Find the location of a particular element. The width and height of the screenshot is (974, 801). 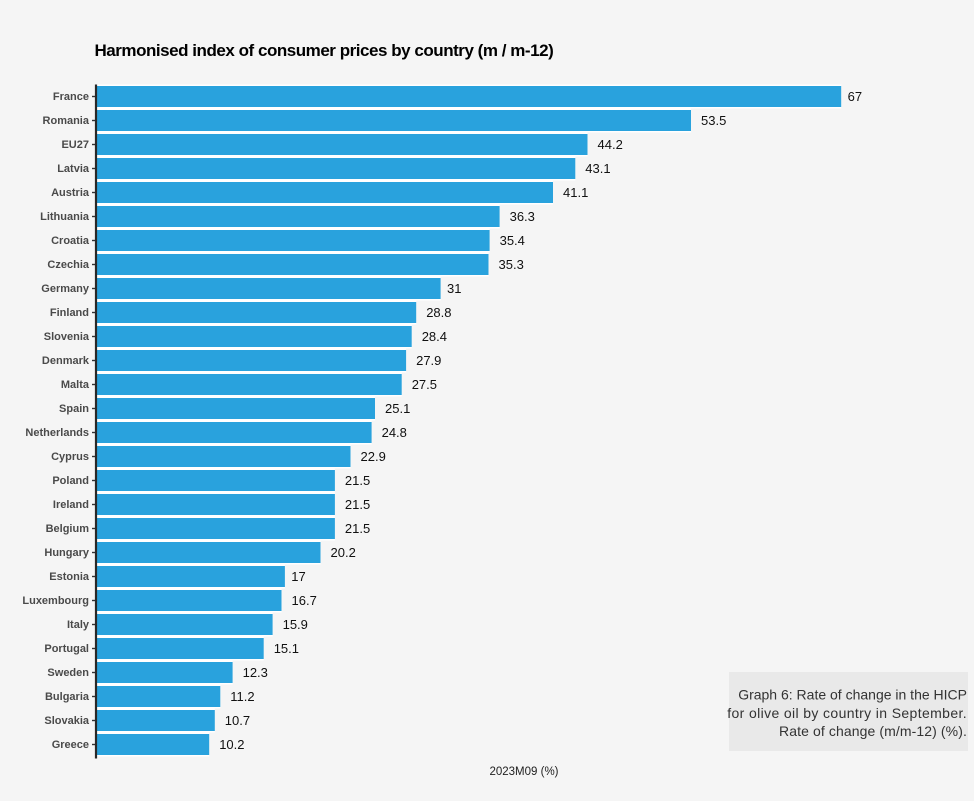

svg-text:for olive oil by country in Se: for olive oil by country in September. is located at coordinates (847, 713).